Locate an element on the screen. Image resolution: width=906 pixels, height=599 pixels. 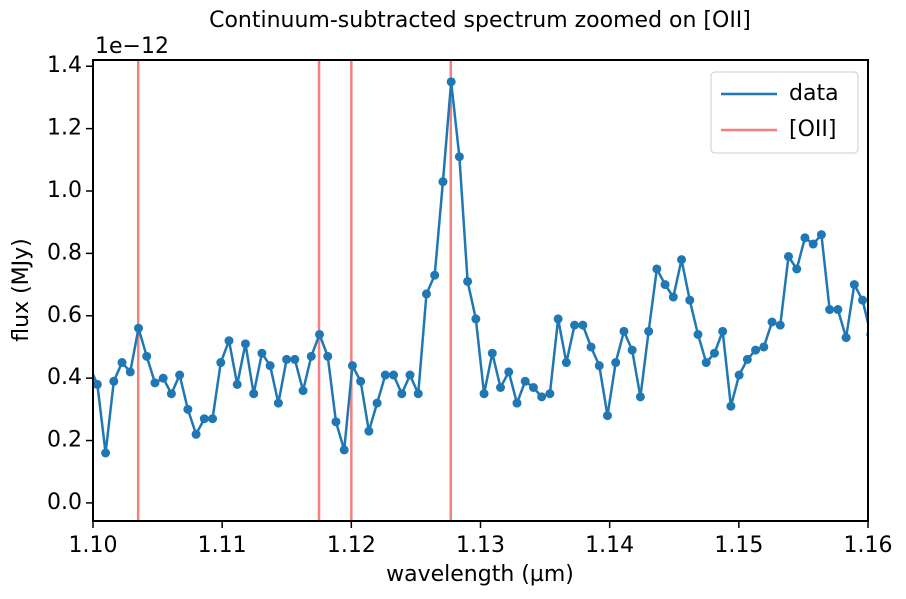
x-tick-label: 1.10 is located at coordinates (93, 545).